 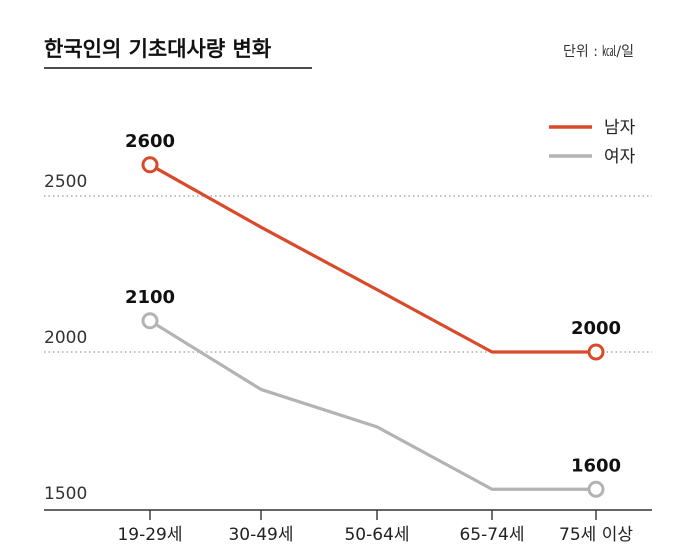 I want to click on x-tick-label: 50-64세, so click(x=376, y=535).